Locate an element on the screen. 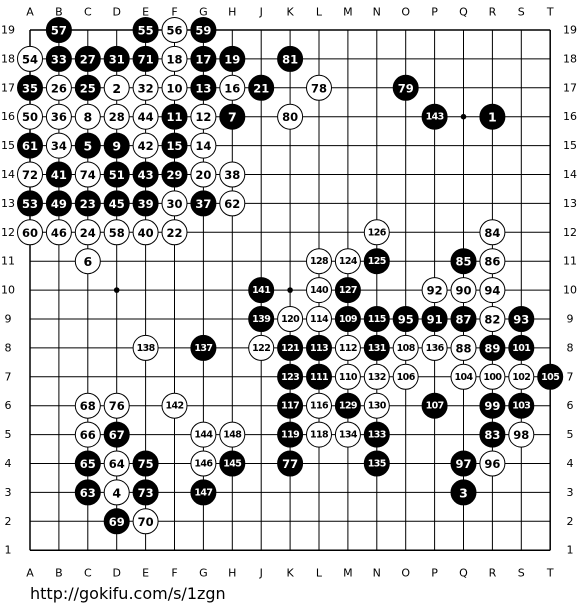 The image size is (580, 610). black-stone: 69 is located at coordinates (116, 521).